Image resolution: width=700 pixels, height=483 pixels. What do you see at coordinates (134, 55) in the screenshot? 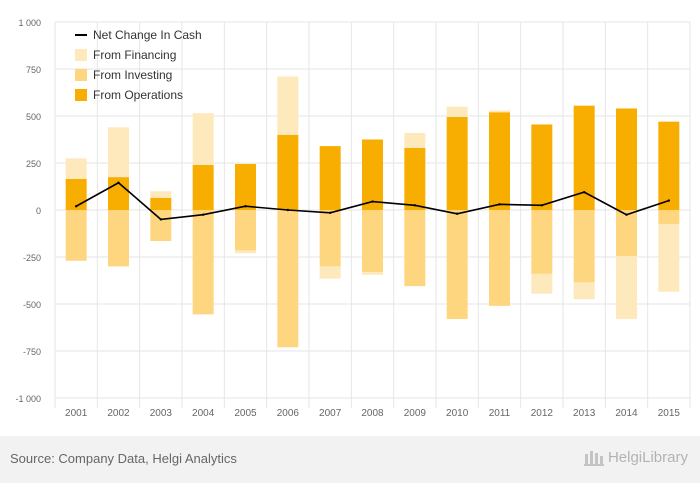
I see `legend-label: From Financing` at bounding box center [134, 55].